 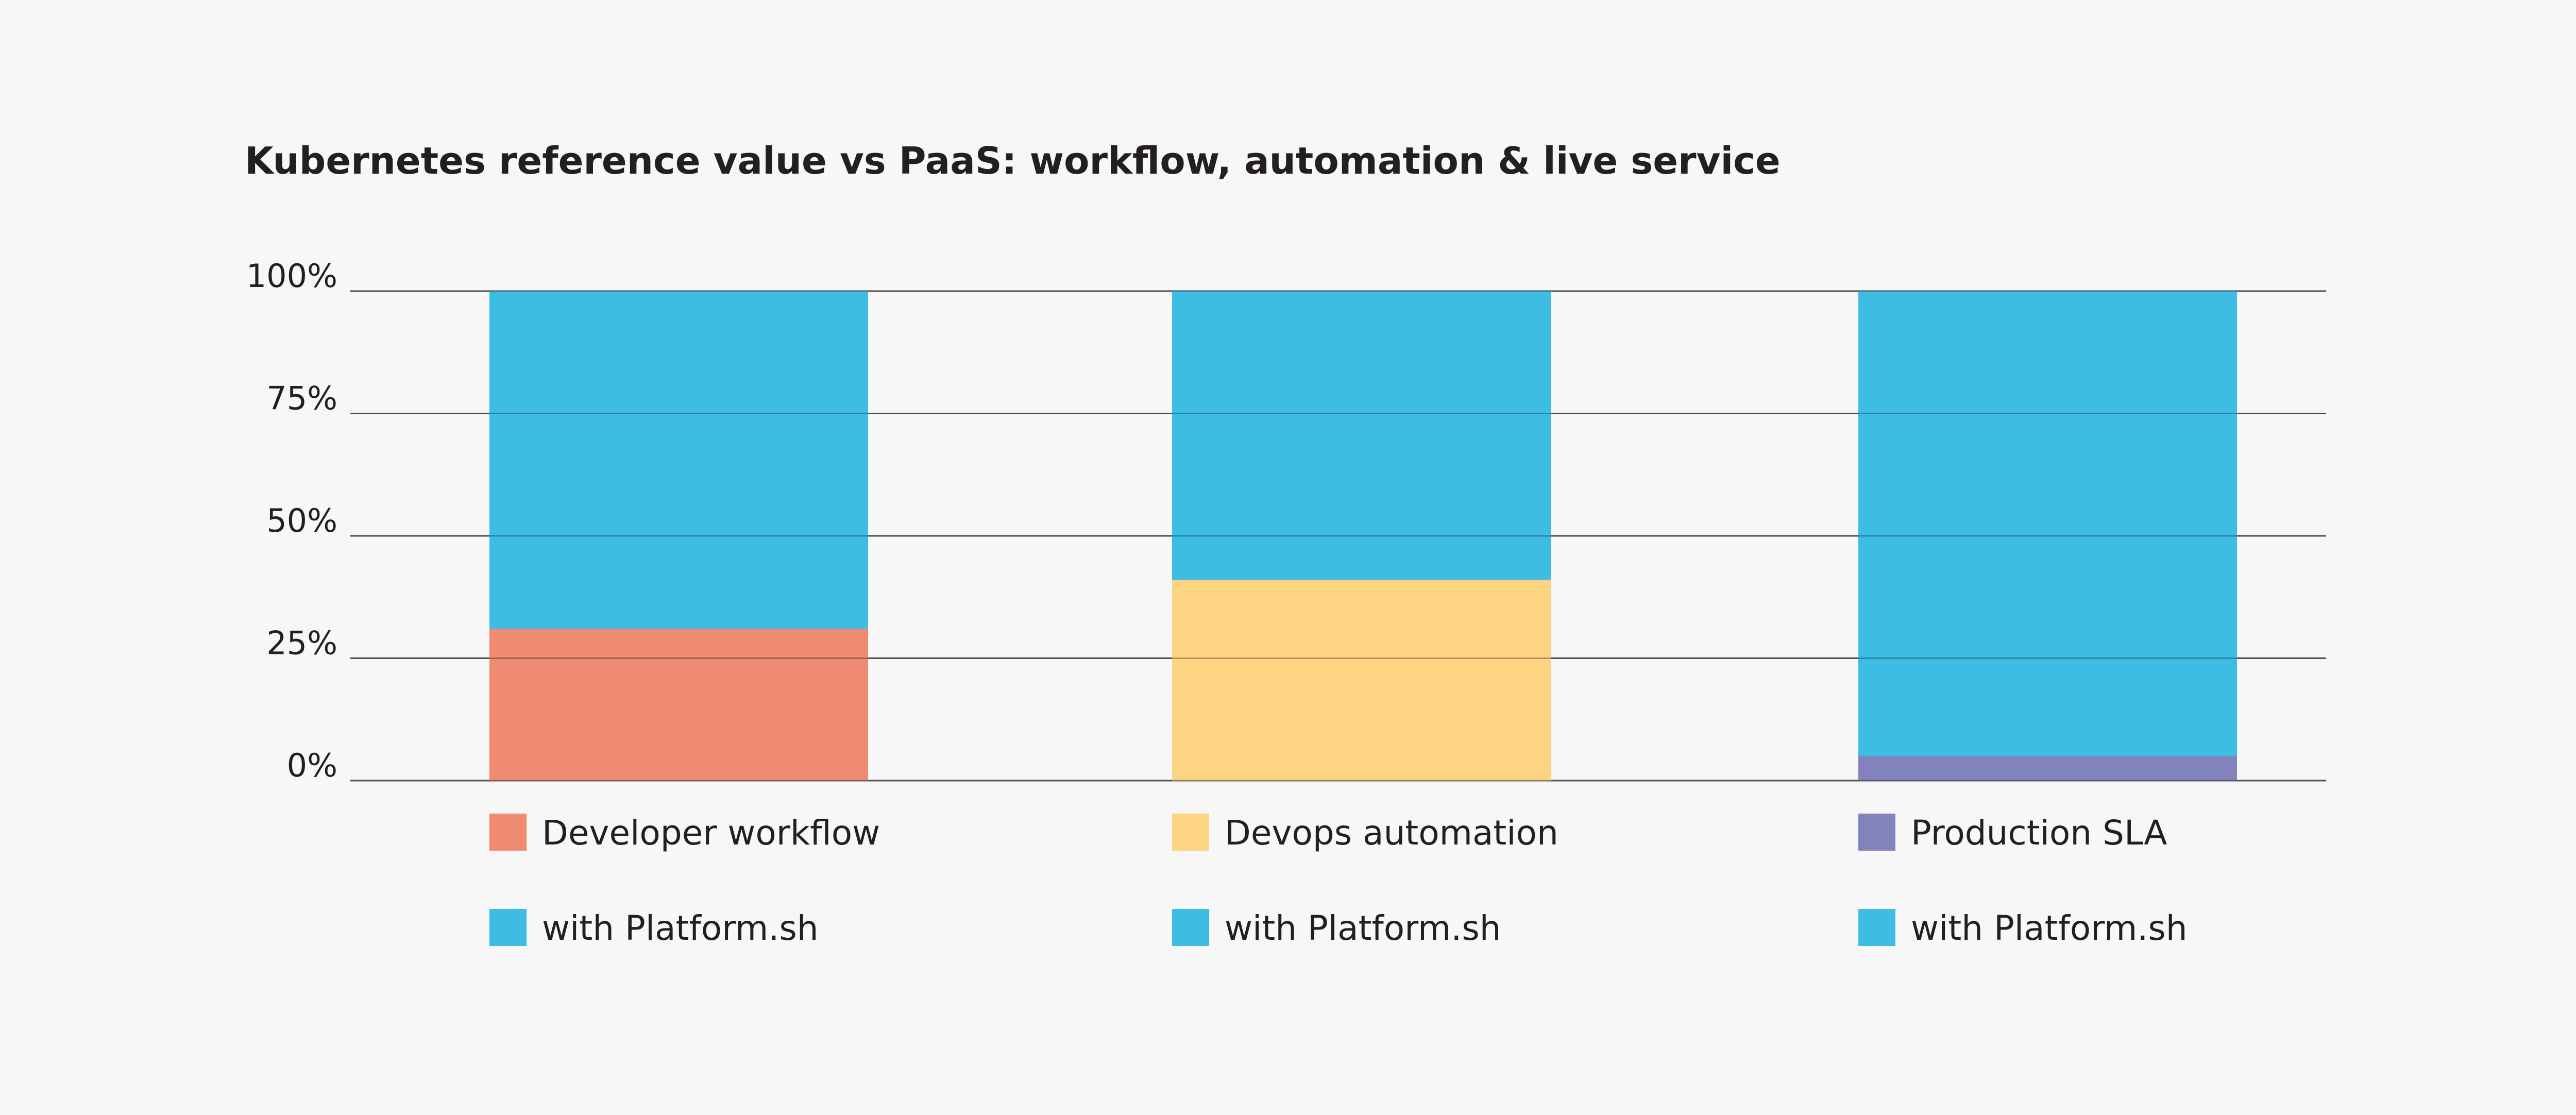 What do you see at coordinates (2039, 833) in the screenshot?
I see `legend-label: Production SLA` at bounding box center [2039, 833].